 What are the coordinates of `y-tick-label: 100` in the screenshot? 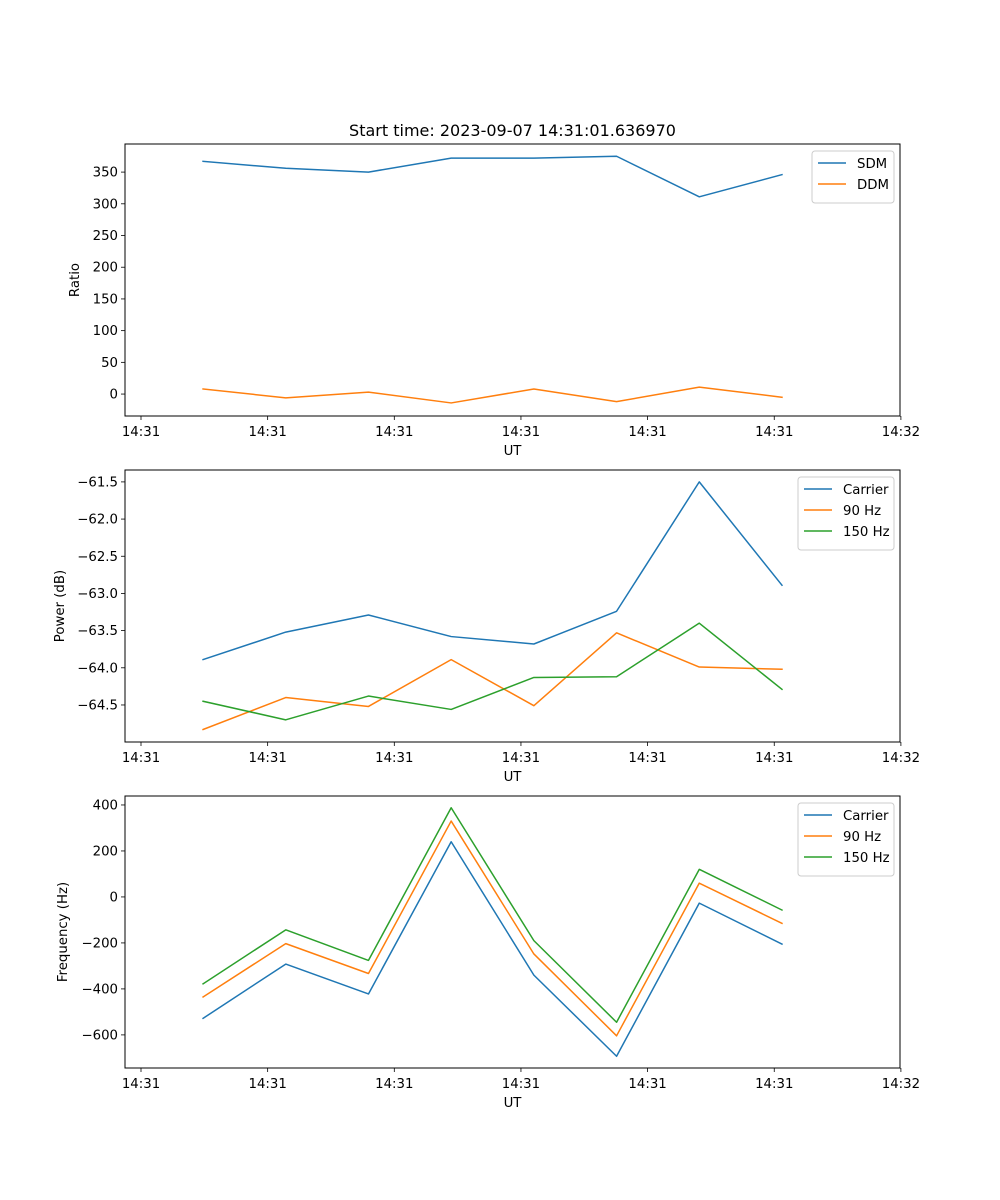 It's located at (105, 331).